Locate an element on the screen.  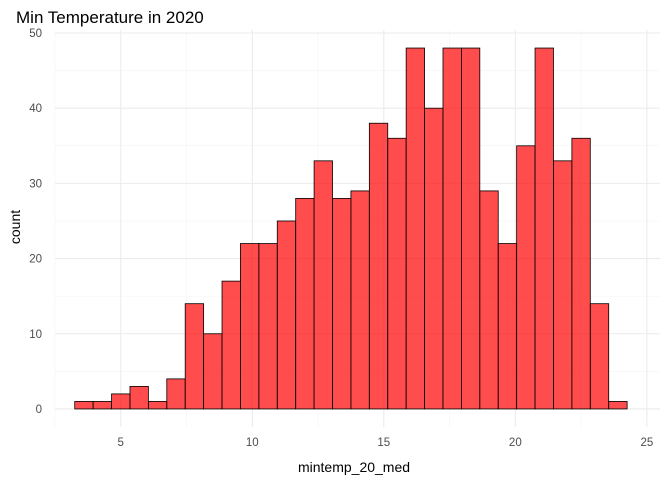
x-tick-label: 25 is located at coordinates (646, 443).